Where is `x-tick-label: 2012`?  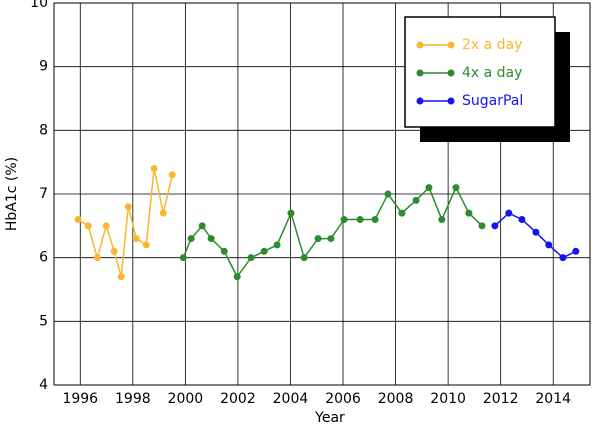
x-tick-label: 2012 is located at coordinates (501, 399).